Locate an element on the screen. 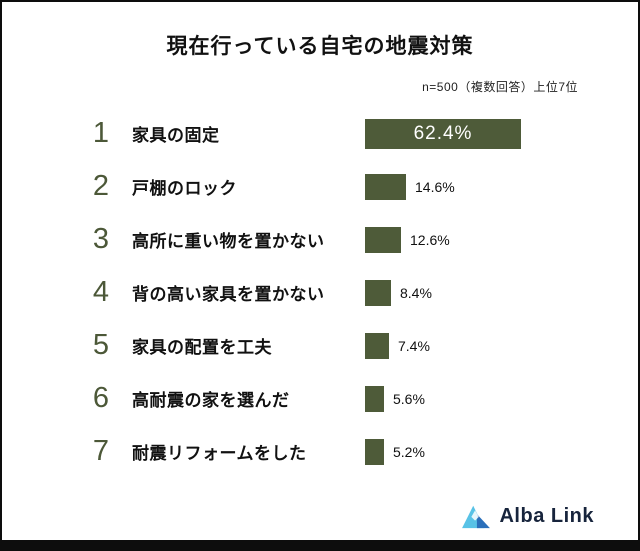 This screenshot has width=640, height=551. bar-area: 12.6% is located at coordinates (501, 239).